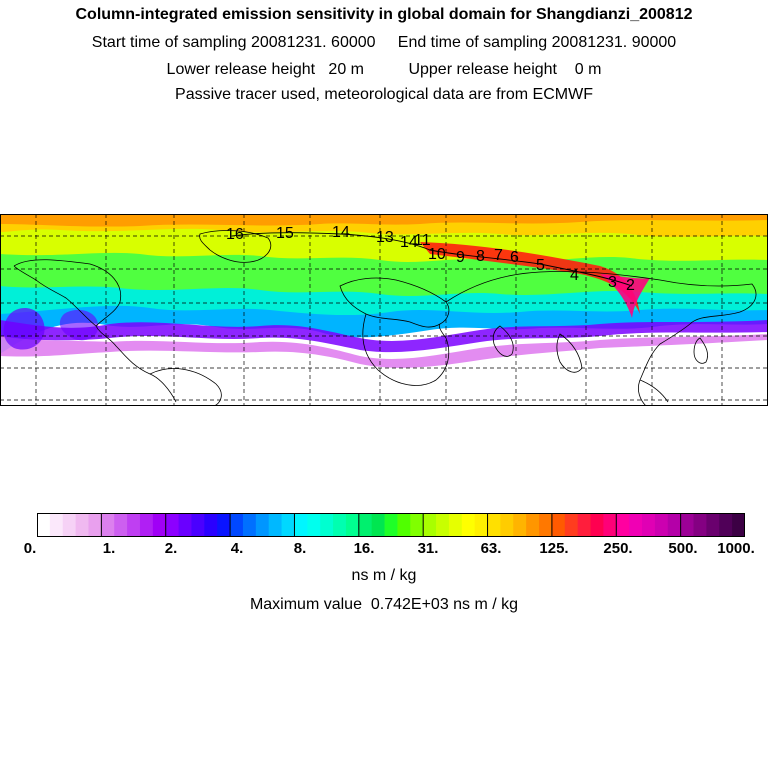  Describe the element at coordinates (491, 548) in the screenshot. I see `colorbar-tick-label: 63.` at that location.